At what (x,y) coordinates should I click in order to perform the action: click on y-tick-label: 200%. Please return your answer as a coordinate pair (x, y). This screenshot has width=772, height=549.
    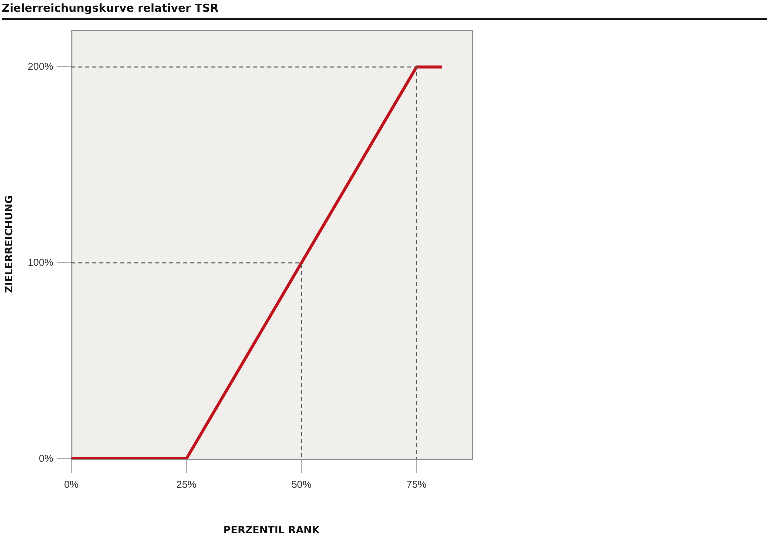
    Looking at the image, I should click on (41, 67).